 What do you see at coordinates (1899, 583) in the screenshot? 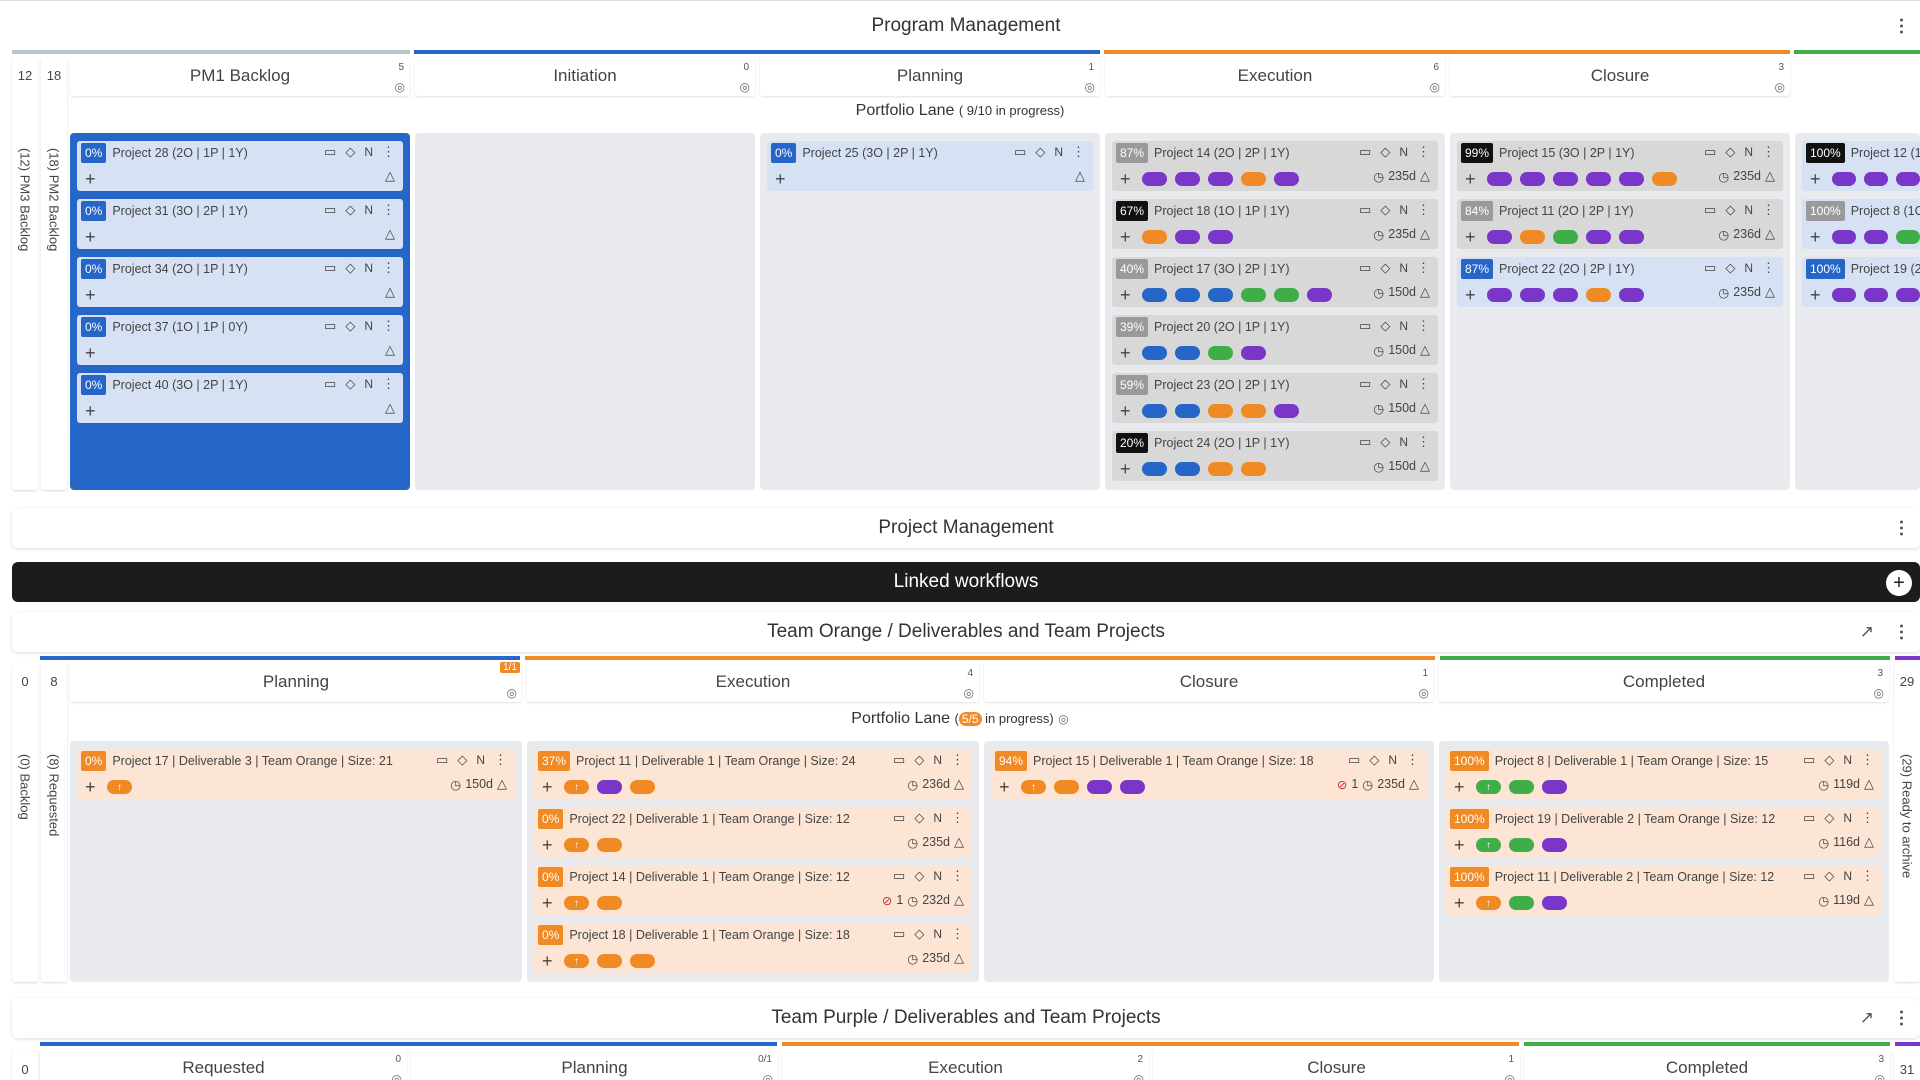
I see `add-linked-workflow-button: +` at bounding box center [1899, 583].